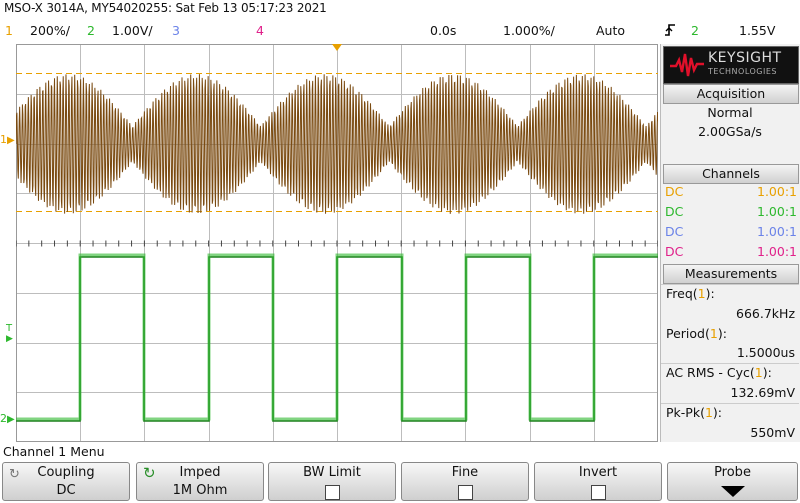 The width and height of the screenshot is (800, 503). What do you see at coordinates (176, 30) in the screenshot?
I see `ch3-number: 3` at bounding box center [176, 30].